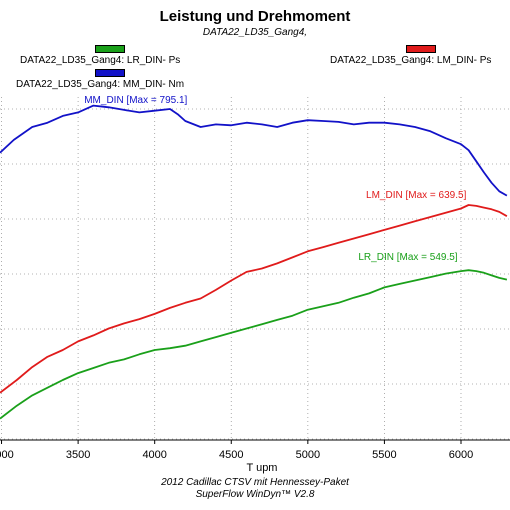  I want to click on x-tick-label: 5000, so click(308, 455).